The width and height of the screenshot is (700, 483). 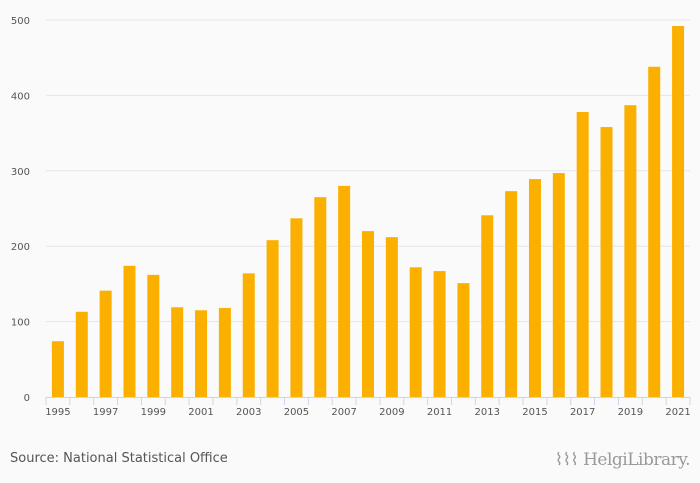 What do you see at coordinates (57, 369) in the screenshot?
I see `bar-1995` at bounding box center [57, 369].